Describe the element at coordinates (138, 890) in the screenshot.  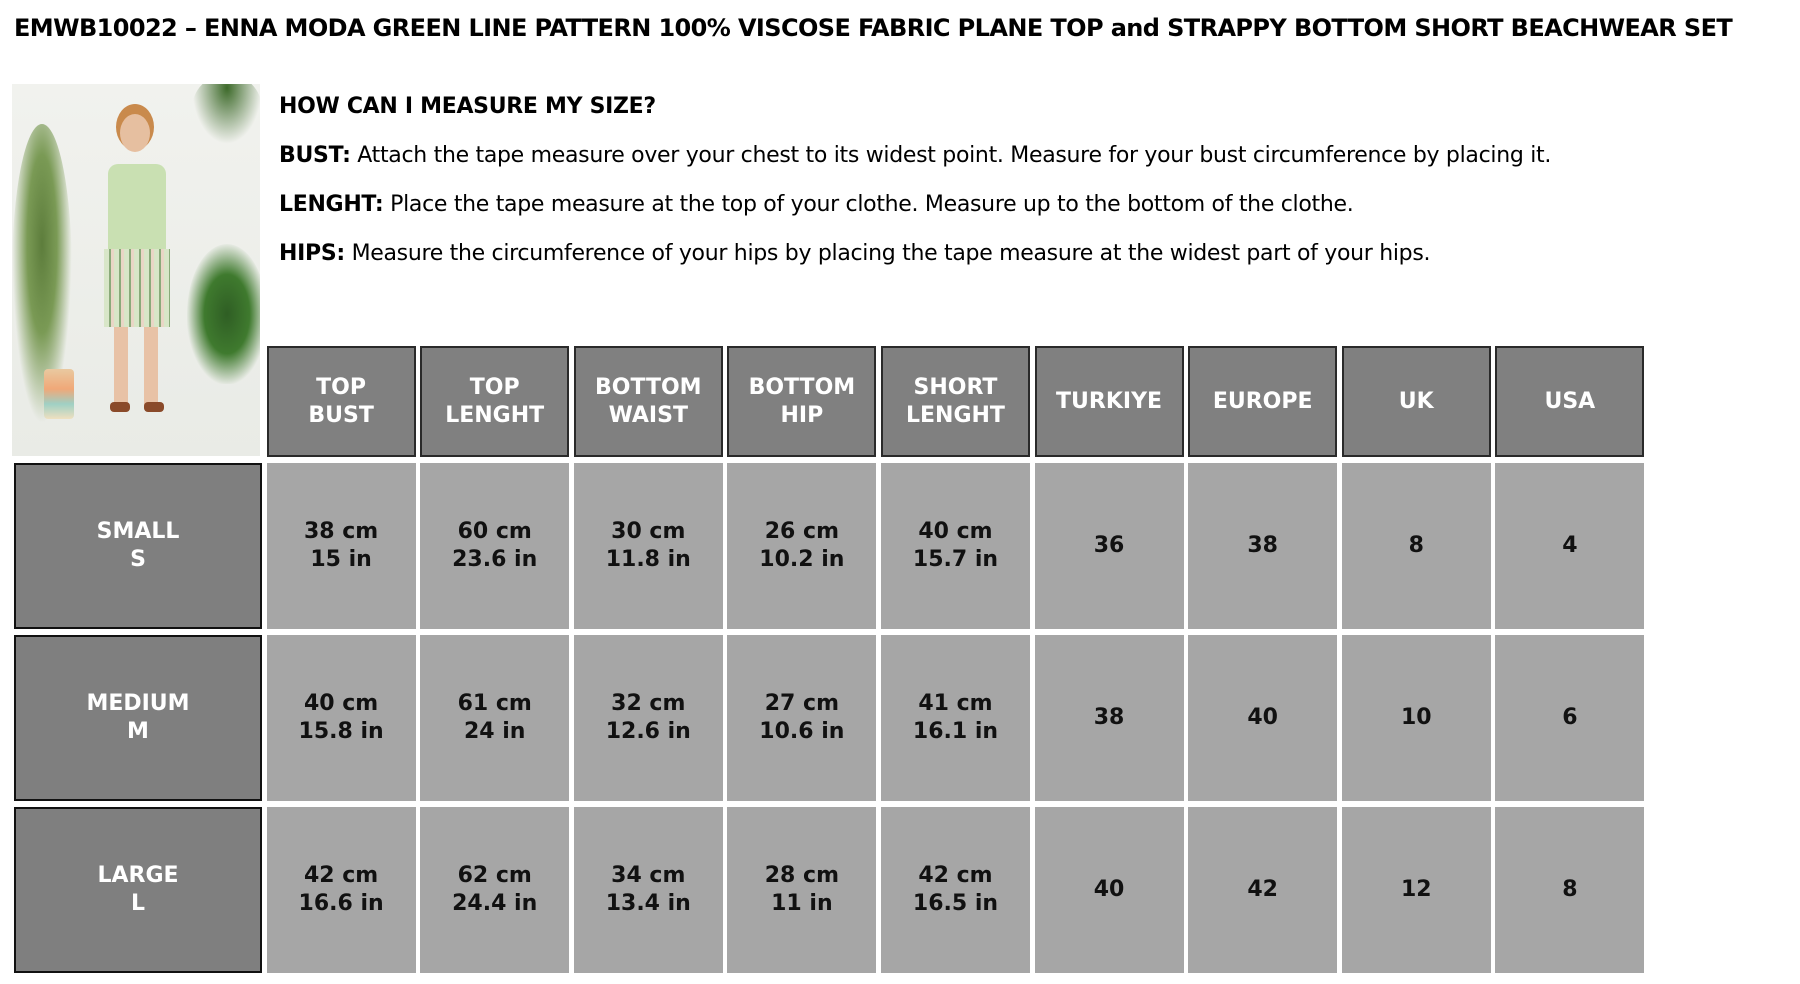
I see `row-label: LARGE L` at that location.